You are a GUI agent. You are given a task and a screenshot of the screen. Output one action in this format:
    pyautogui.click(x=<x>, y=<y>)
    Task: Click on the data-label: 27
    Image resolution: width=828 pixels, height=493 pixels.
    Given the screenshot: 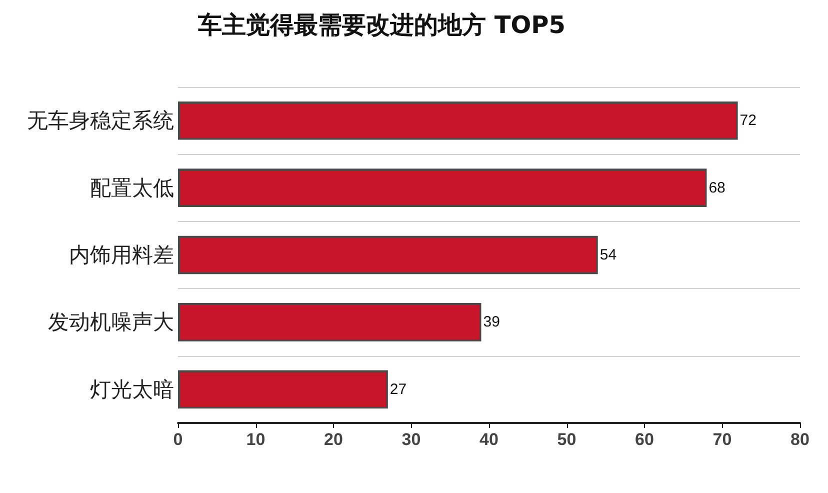 What is the action you would take?
    pyautogui.click(x=398, y=389)
    